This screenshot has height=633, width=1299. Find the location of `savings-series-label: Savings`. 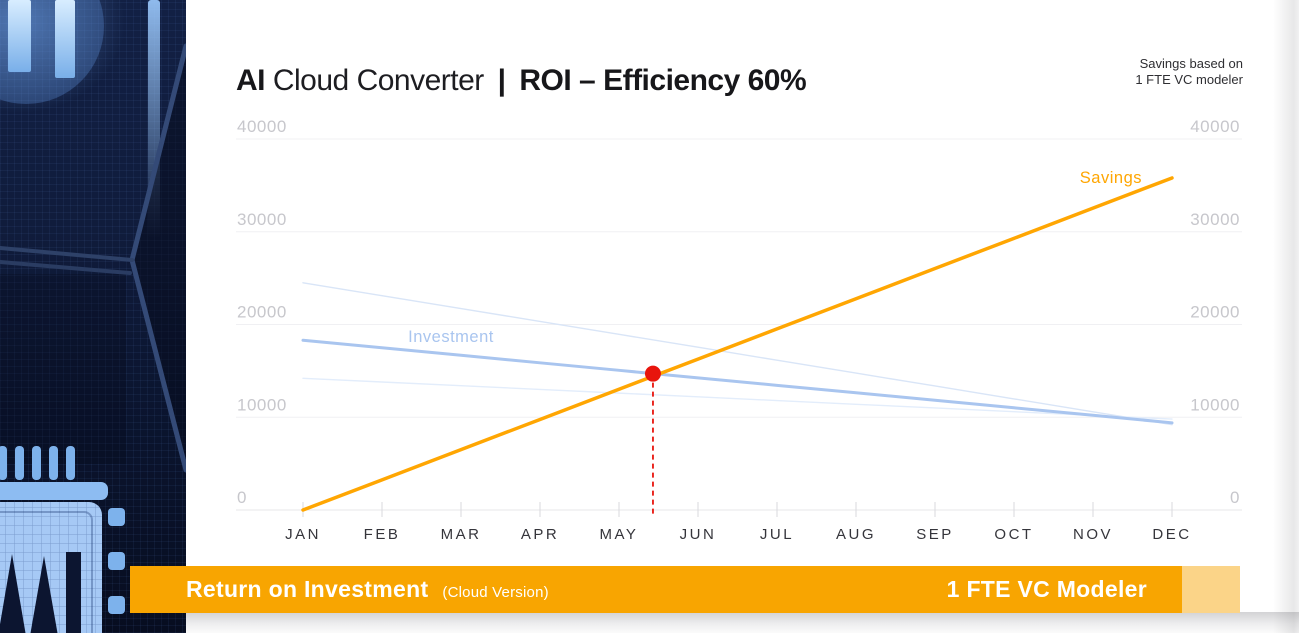

savings-series-label: Savings is located at coordinates (1111, 178).